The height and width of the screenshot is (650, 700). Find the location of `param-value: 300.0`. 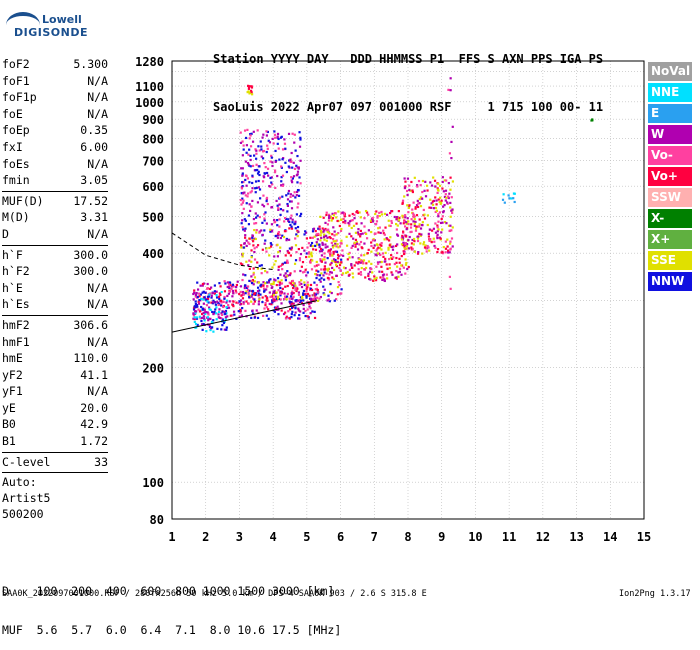

param-value: 300.0 is located at coordinates (90, 254).